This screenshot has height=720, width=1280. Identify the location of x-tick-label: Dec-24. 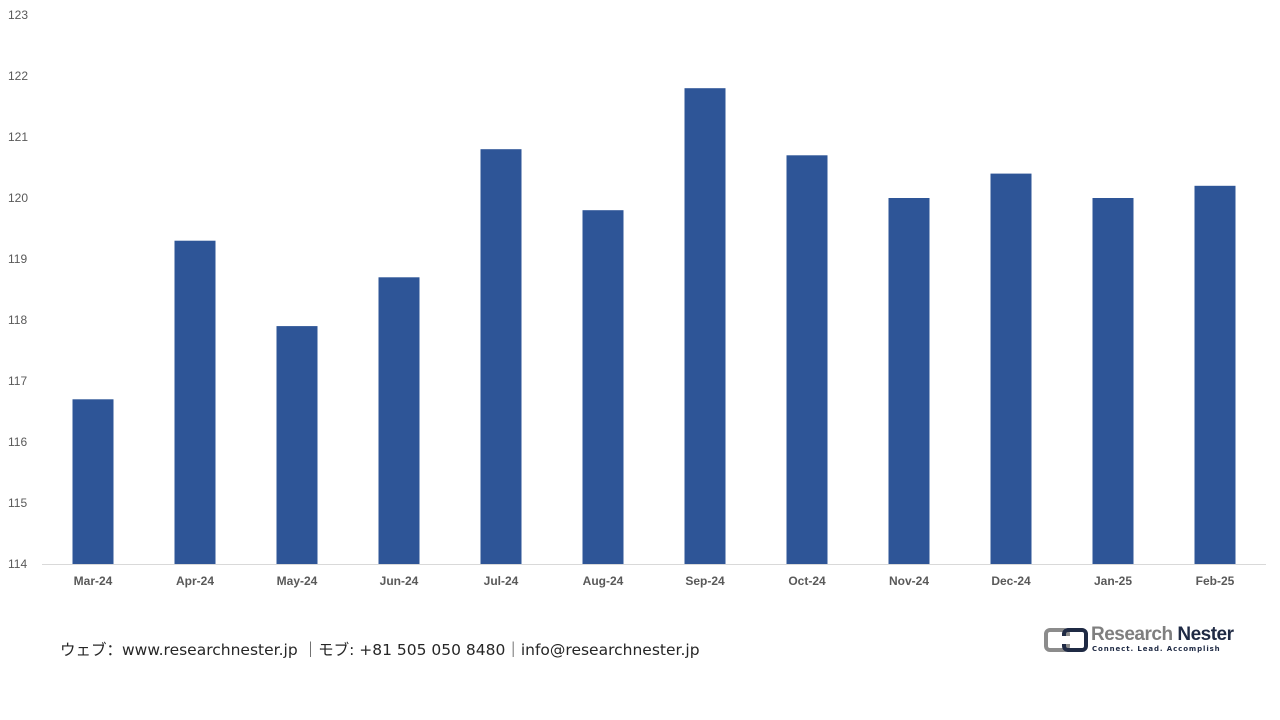
(1011, 581).